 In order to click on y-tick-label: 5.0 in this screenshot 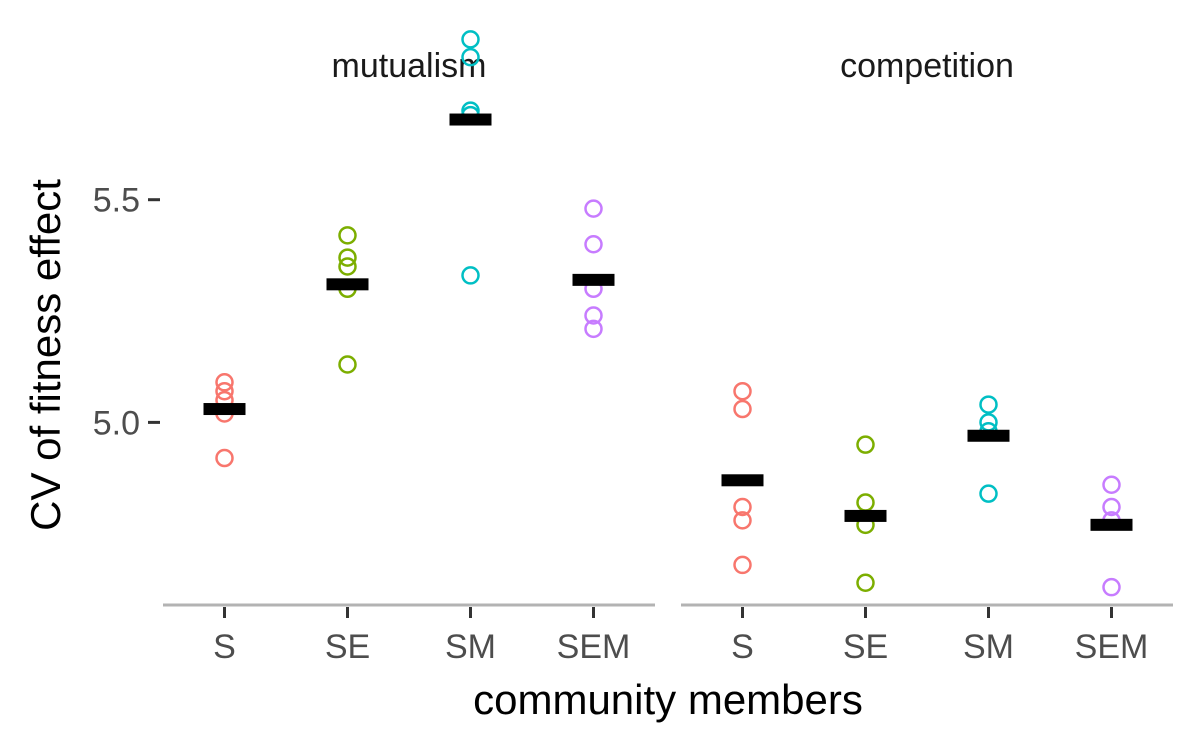, I will do `click(116, 423)`.